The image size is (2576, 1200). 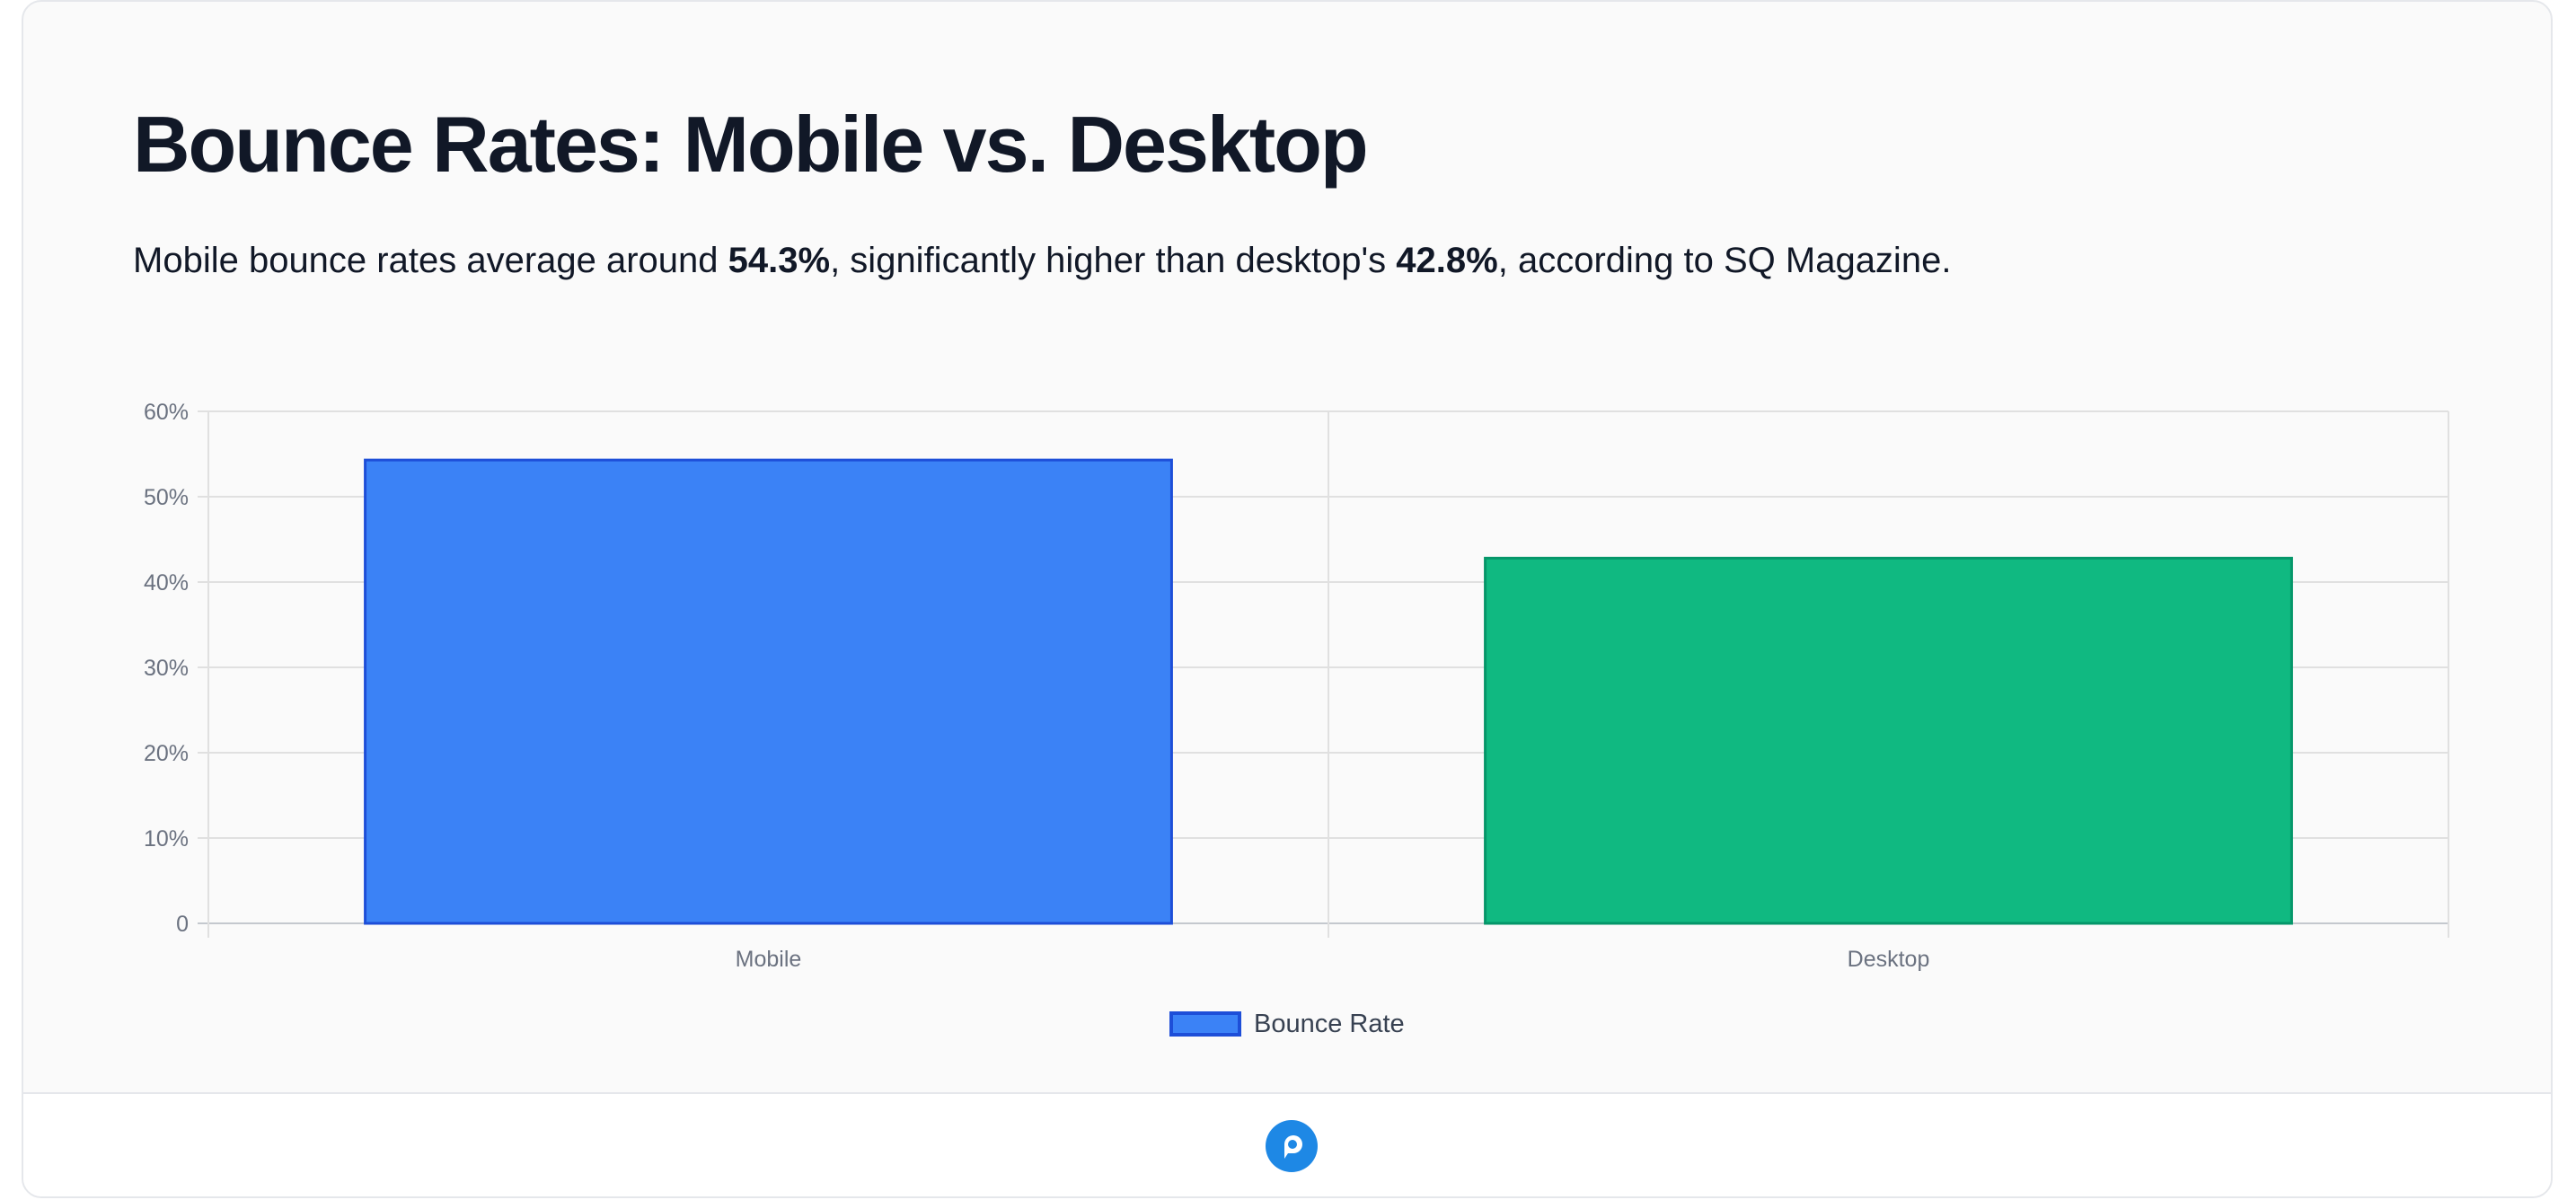 What do you see at coordinates (751, 144) in the screenshot?
I see `page-title: Bounce Rates: Mobile vs. Desktop` at bounding box center [751, 144].